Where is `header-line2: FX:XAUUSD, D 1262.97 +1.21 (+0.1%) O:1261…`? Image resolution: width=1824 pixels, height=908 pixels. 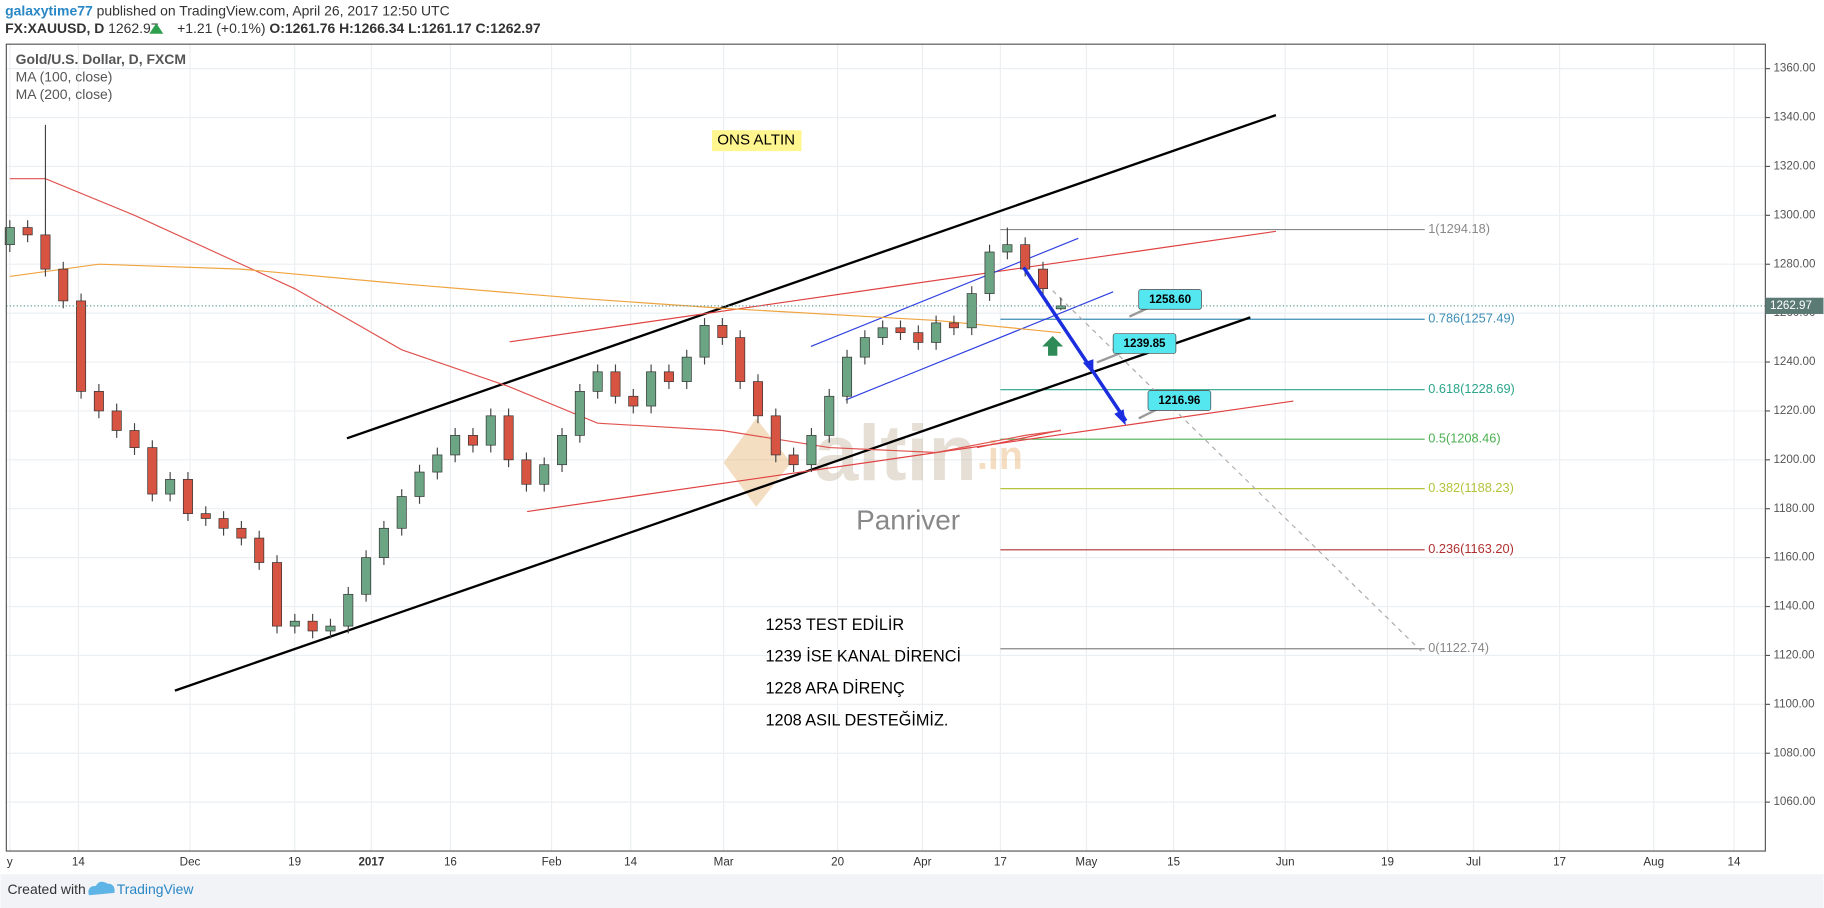
header-line2: FX:XAUUSD, D 1262.97 +1.21 (+0.1%) O:1261… is located at coordinates (273, 28).